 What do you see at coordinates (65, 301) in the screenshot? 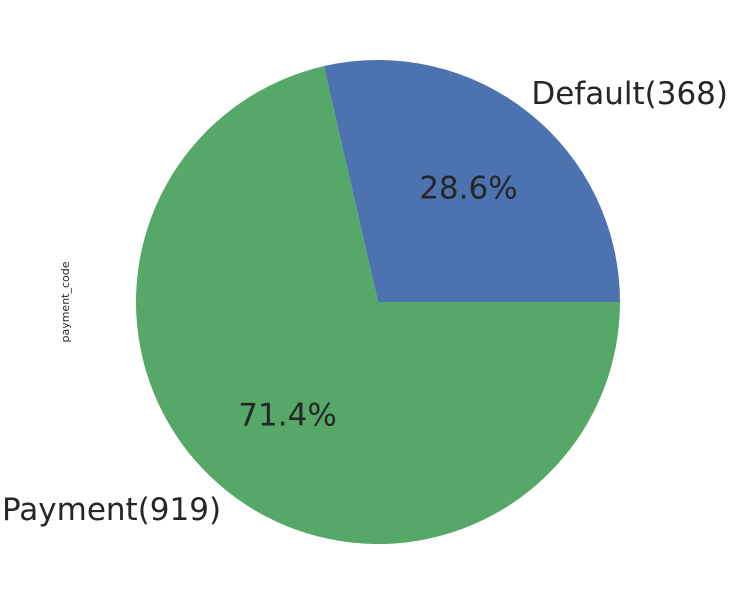
I see `y-axis-label: payment_code` at bounding box center [65, 301].